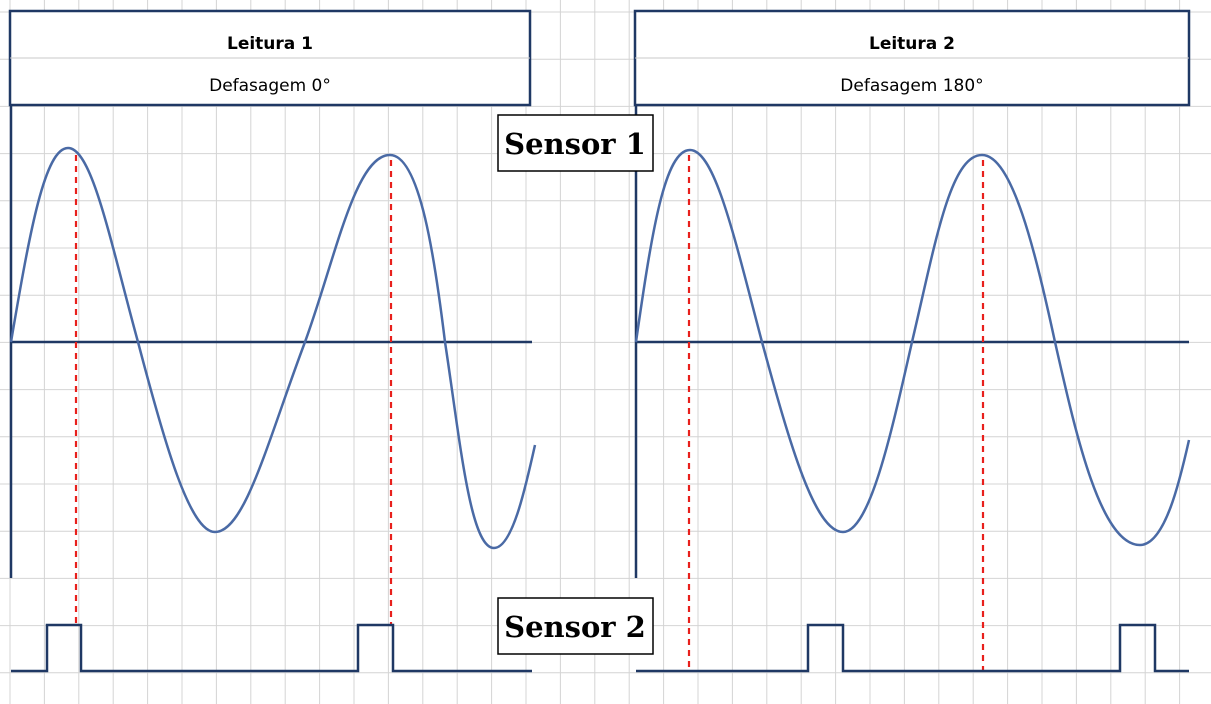 The height and width of the screenshot is (704, 1211). I want to click on sensor-2-label: Sensor 2, so click(575, 627).